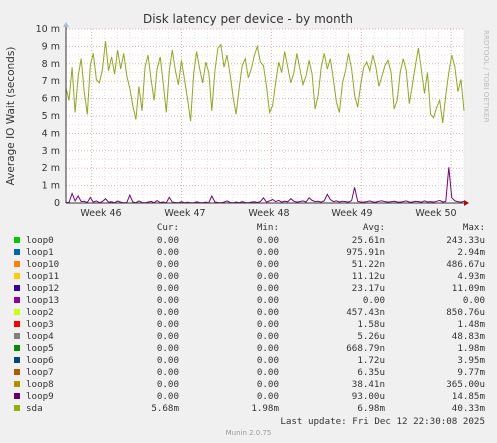 This screenshot has height=443, width=497. Describe the element at coordinates (248, 241) in the screenshot. I see `legend-row-loop0: loop0 0.00 0.00 25.61n 243.33u` at that location.